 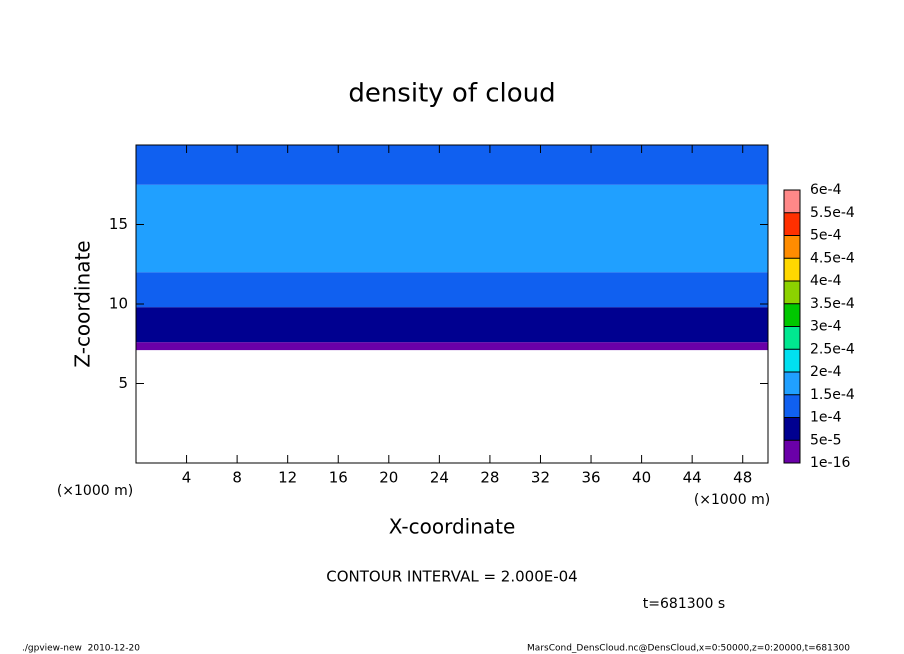 I want to click on y-axis-label: Z-coordinate, so click(x=83, y=303).